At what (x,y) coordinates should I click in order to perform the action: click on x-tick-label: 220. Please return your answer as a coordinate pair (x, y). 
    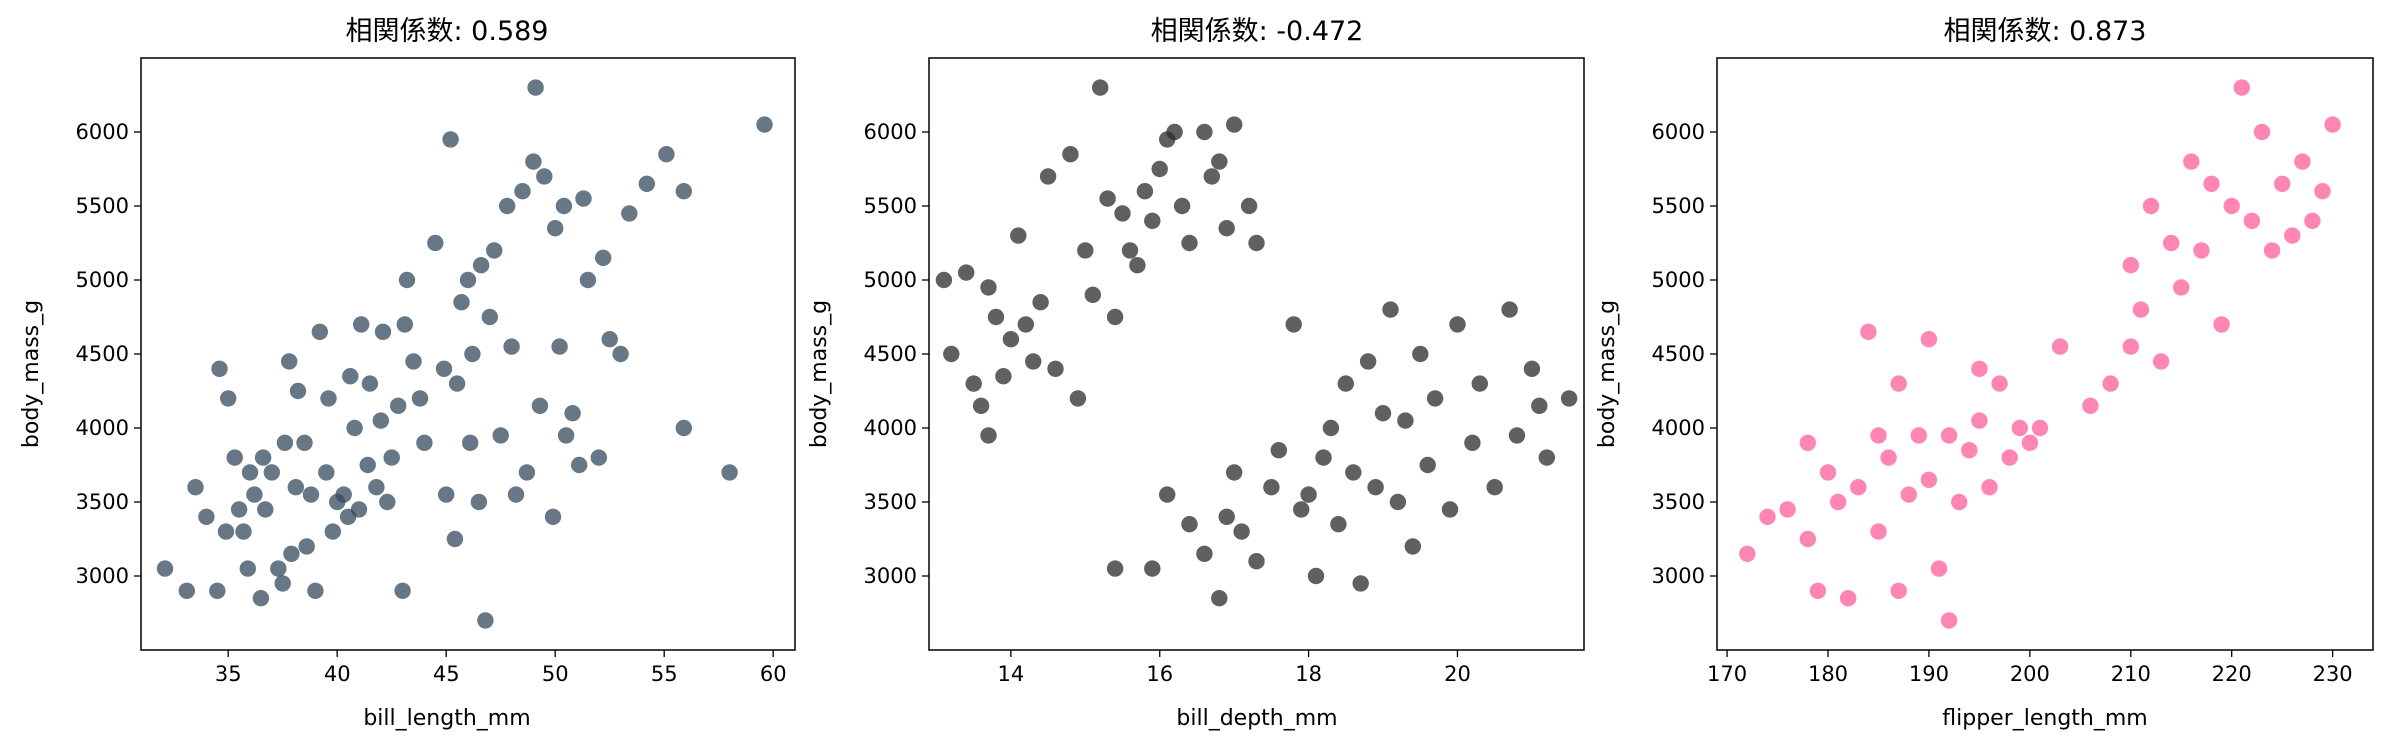
    Looking at the image, I should click on (2232, 674).